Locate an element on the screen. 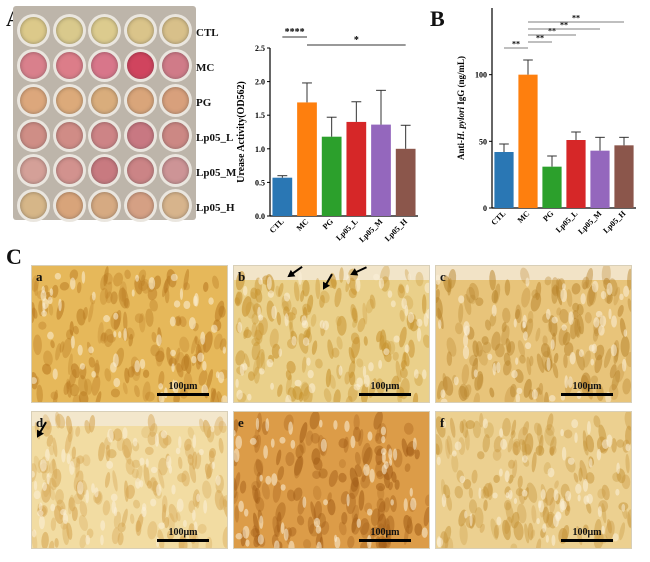 Image resolution: width=650 pixels, height=562 pixels. plate-row-label: PG is located at coordinates (204, 103).